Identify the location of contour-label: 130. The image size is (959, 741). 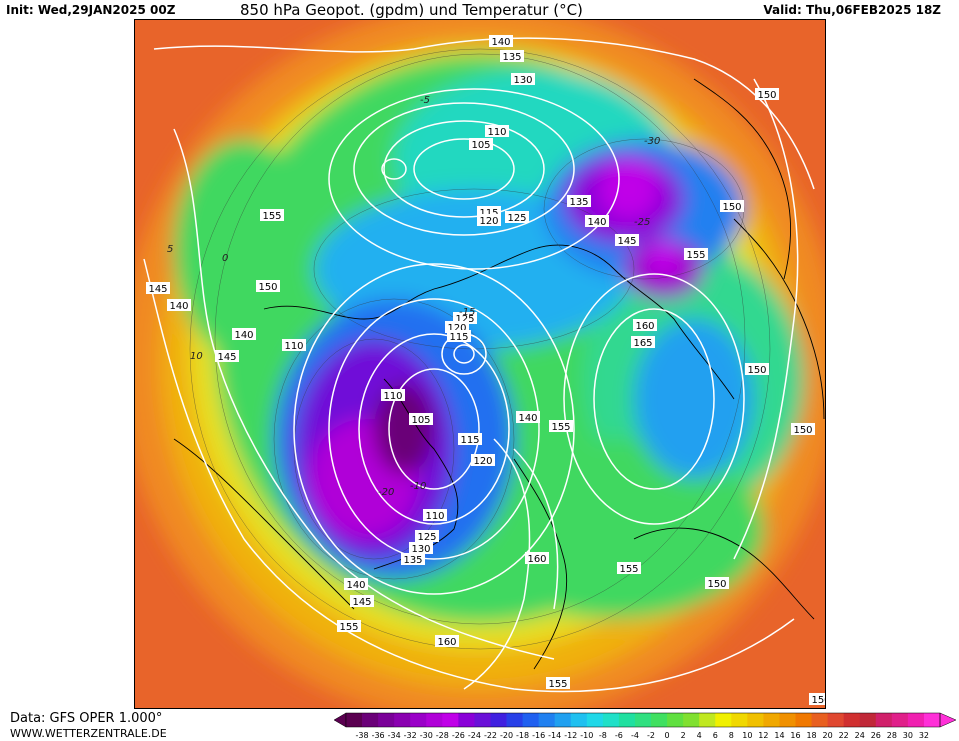
(523, 79).